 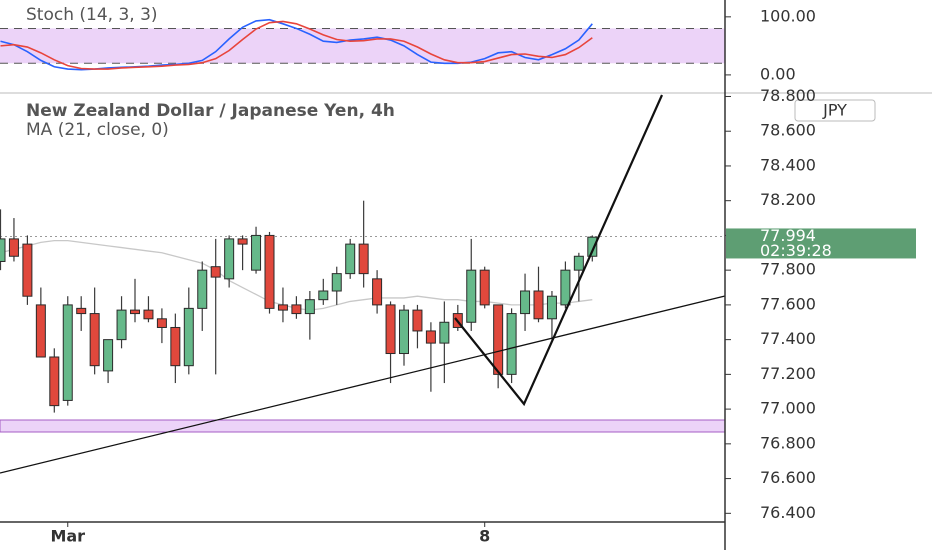 What do you see at coordinates (484, 536) in the screenshot?
I see `x-tick-label: 8` at bounding box center [484, 536].